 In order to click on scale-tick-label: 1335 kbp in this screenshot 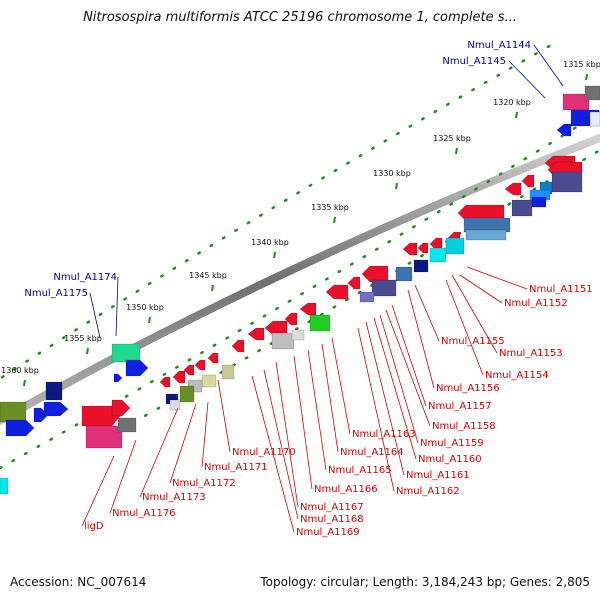, I will do `click(330, 207)`.